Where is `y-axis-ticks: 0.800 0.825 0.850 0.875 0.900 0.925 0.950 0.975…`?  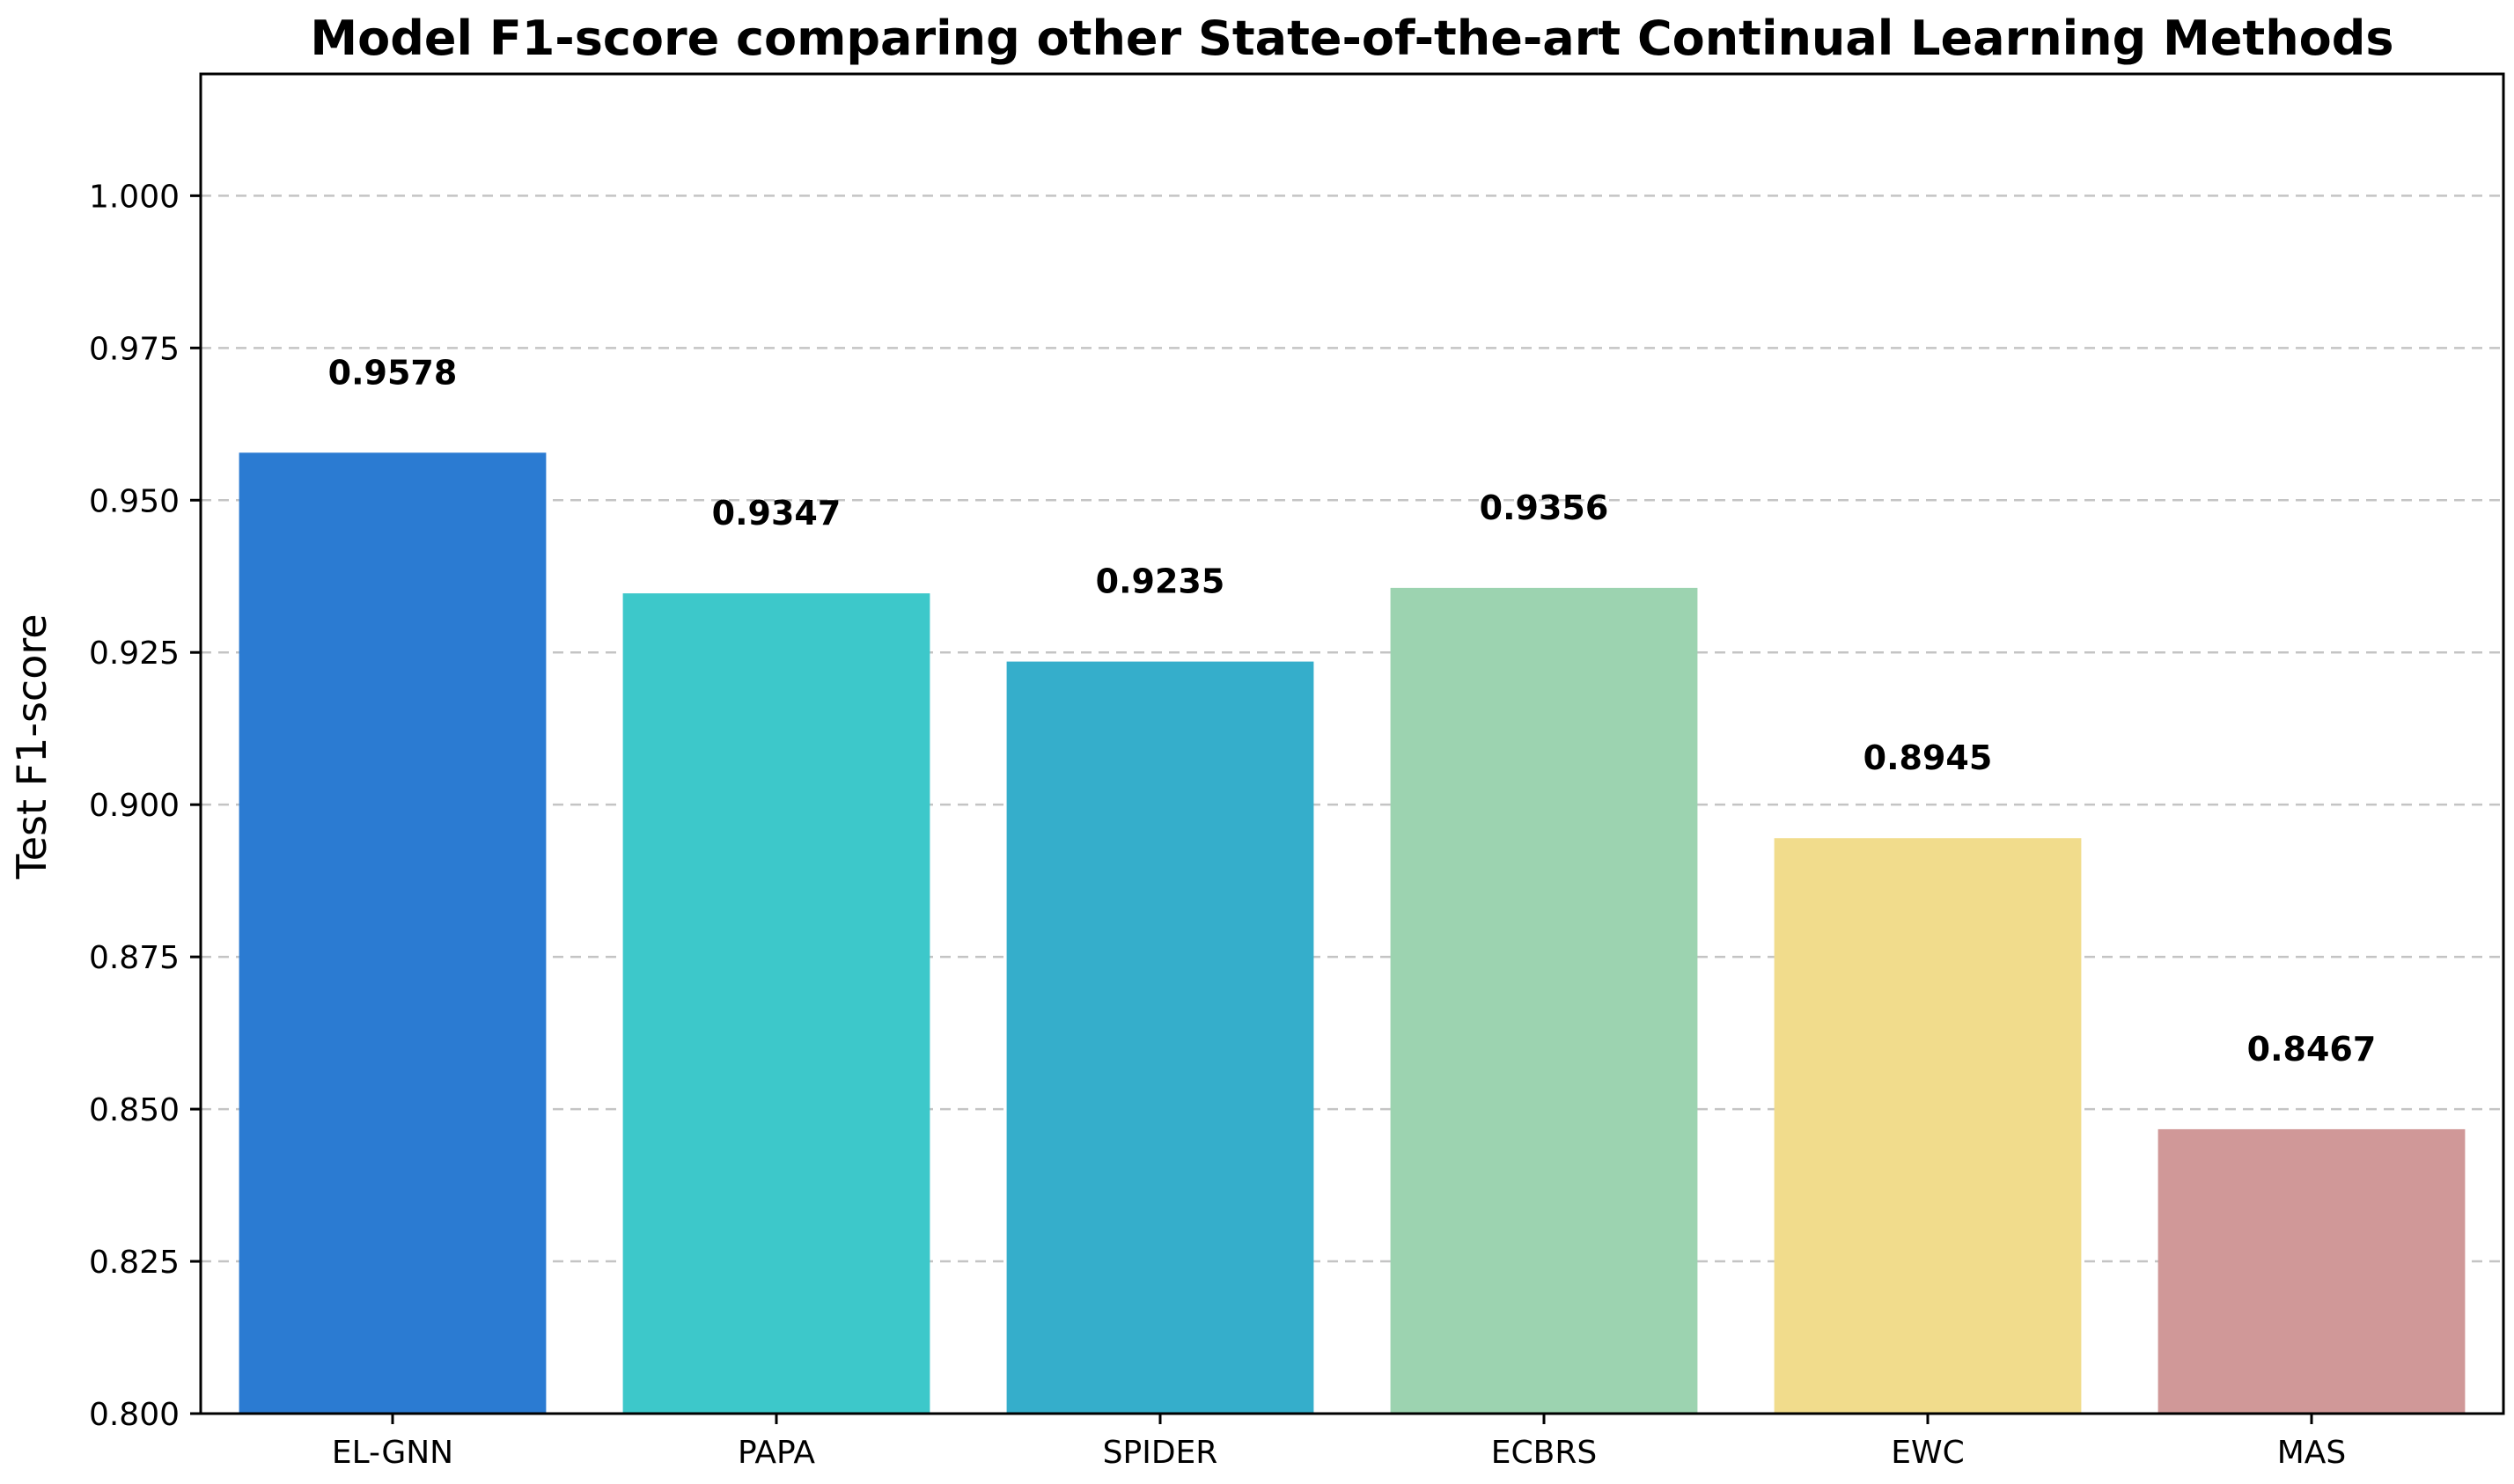 y-axis-ticks: 0.800 0.825 0.850 0.875 0.900 0.925 0.950 0.975… is located at coordinates (145, 806).